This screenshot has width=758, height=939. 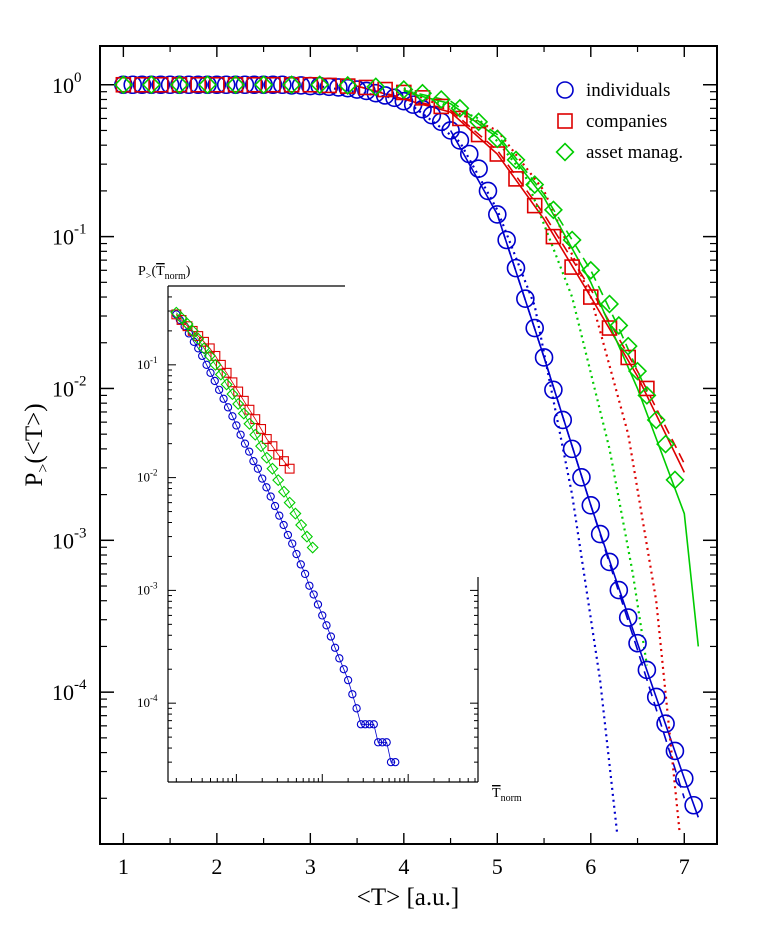 I want to click on inset-x-title-sub: norm, so click(x=511, y=798).